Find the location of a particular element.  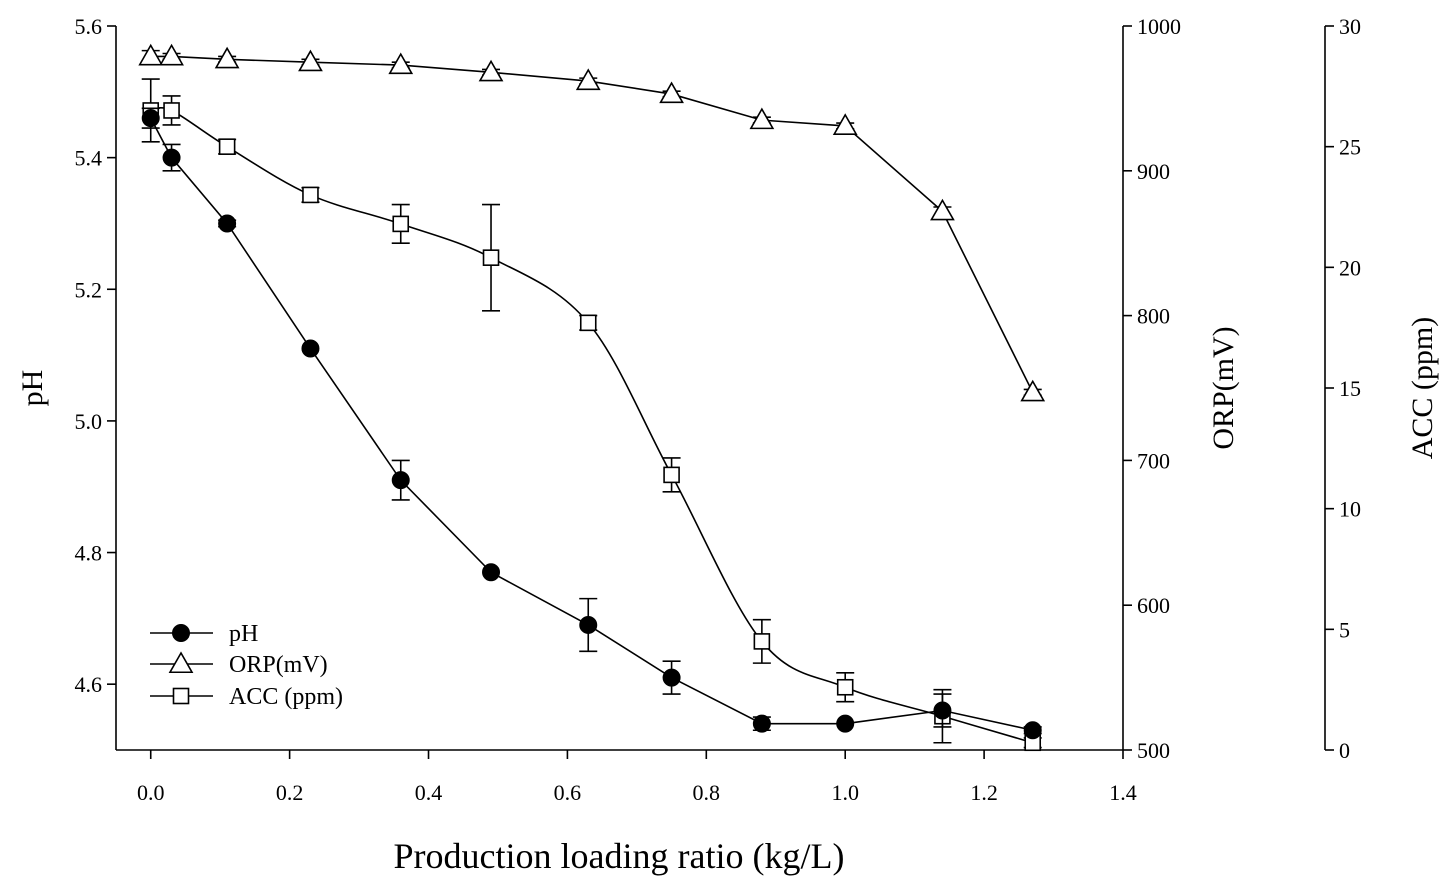

ph-tick-label: 5.0 is located at coordinates (89, 421).